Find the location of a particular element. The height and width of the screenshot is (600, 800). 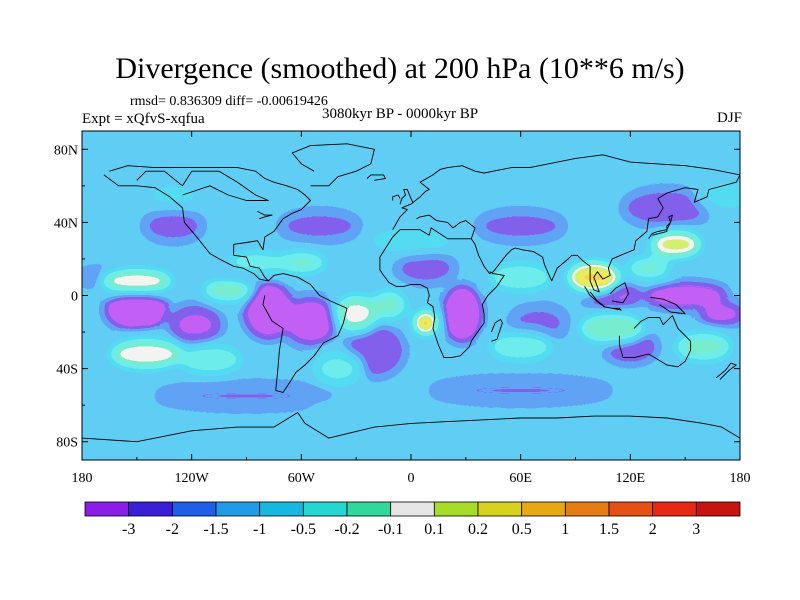

y-tick-label-2: 0 is located at coordinates (74, 297).